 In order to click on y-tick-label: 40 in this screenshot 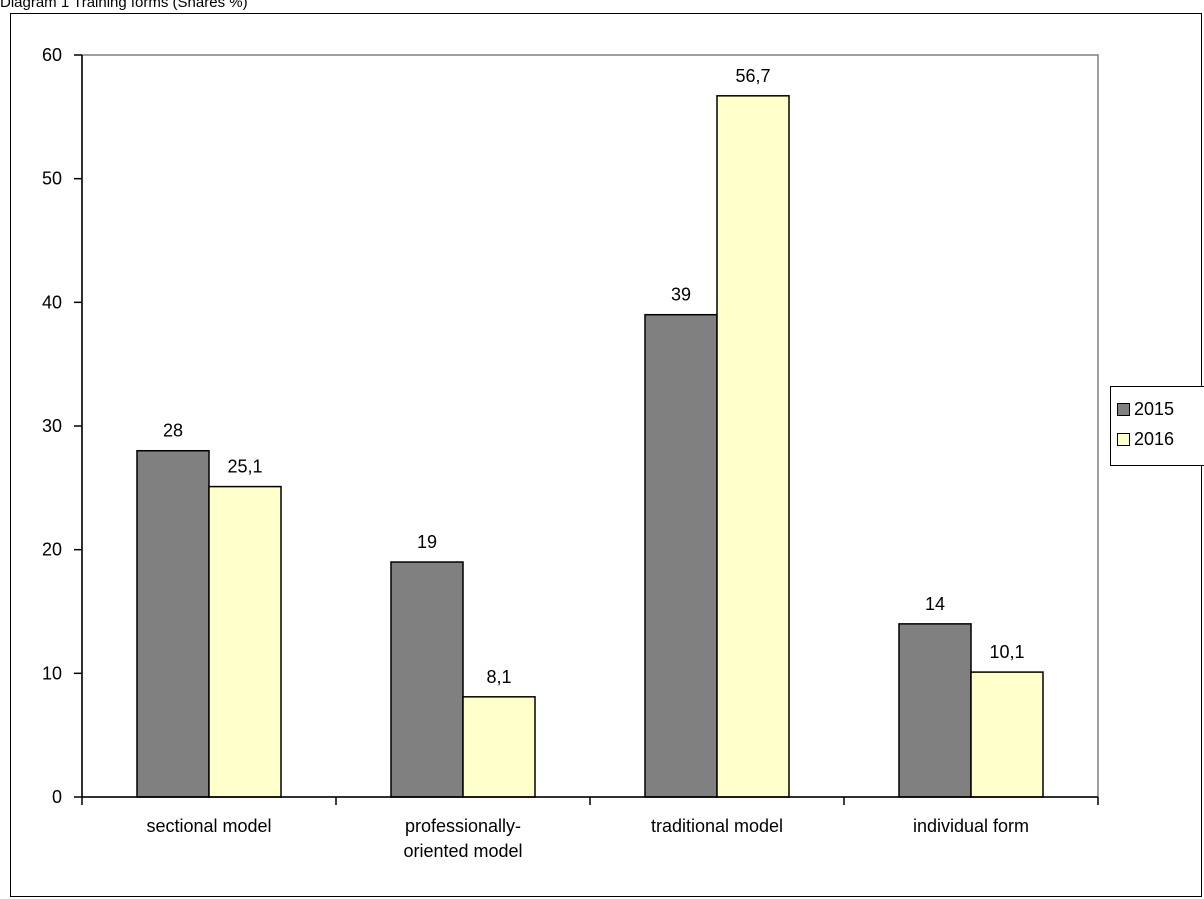, I will do `click(52, 302)`.